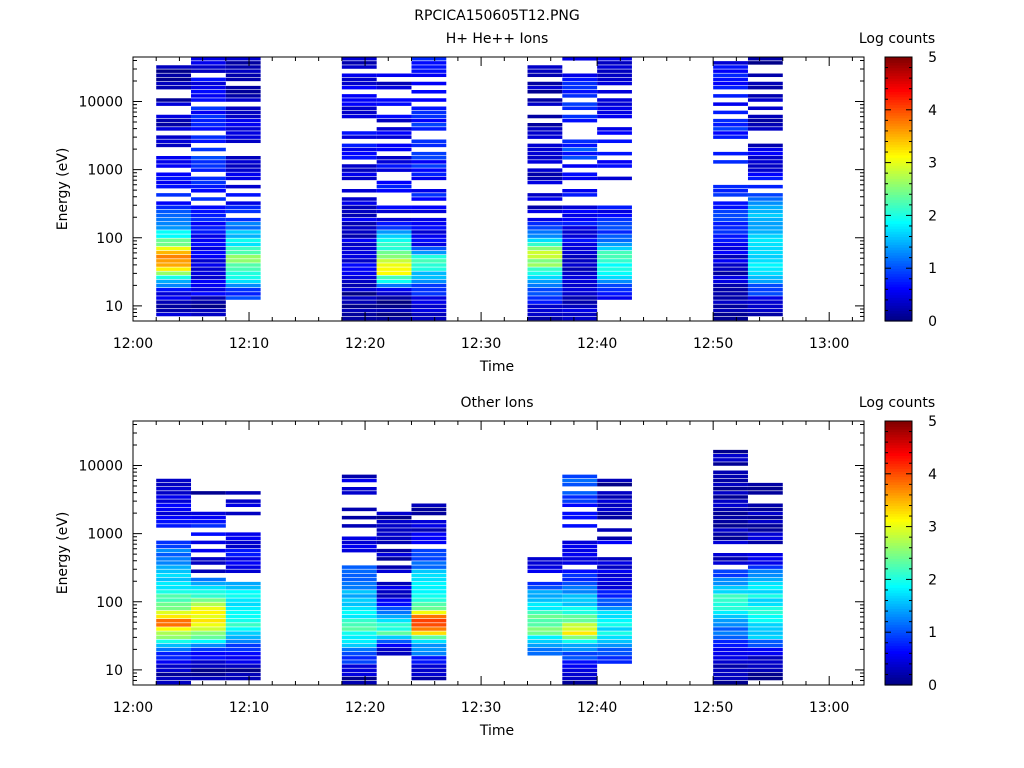 The width and height of the screenshot is (1024, 768). Describe the element at coordinates (910, 190) in the screenshot. I see `panel-1-colorbar: 0 1 2 3 4 5` at that location.